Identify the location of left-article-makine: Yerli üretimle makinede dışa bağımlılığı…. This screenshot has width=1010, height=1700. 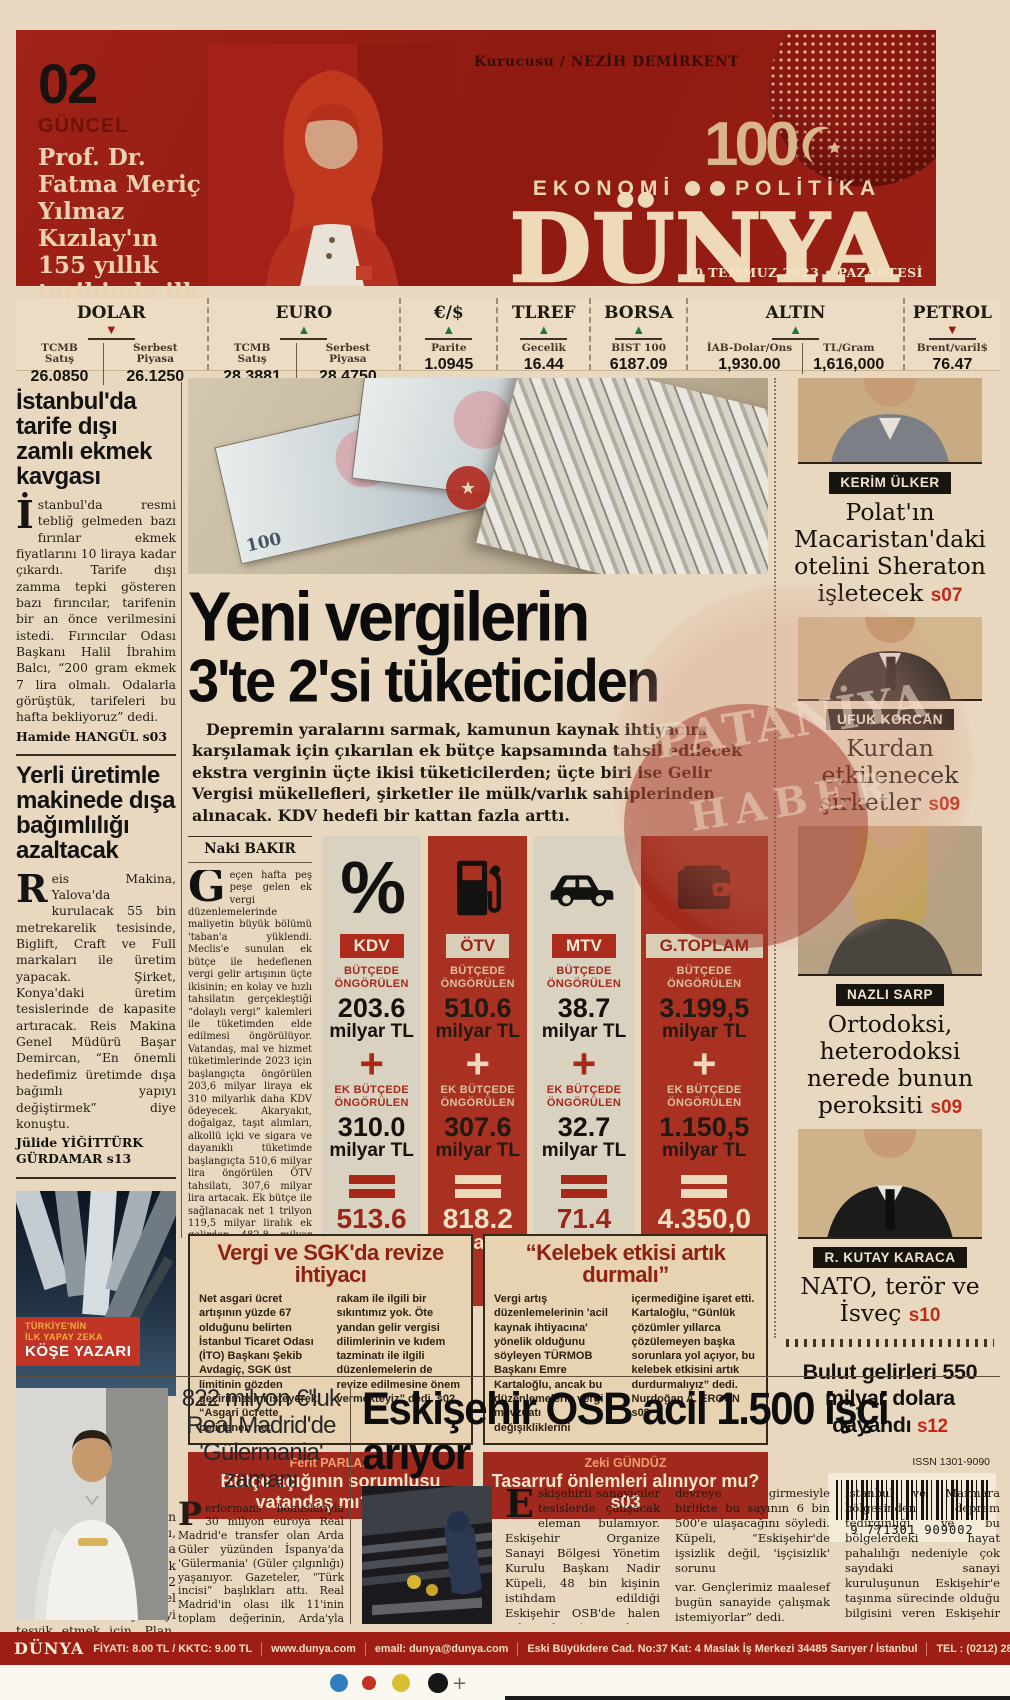
(96, 967).